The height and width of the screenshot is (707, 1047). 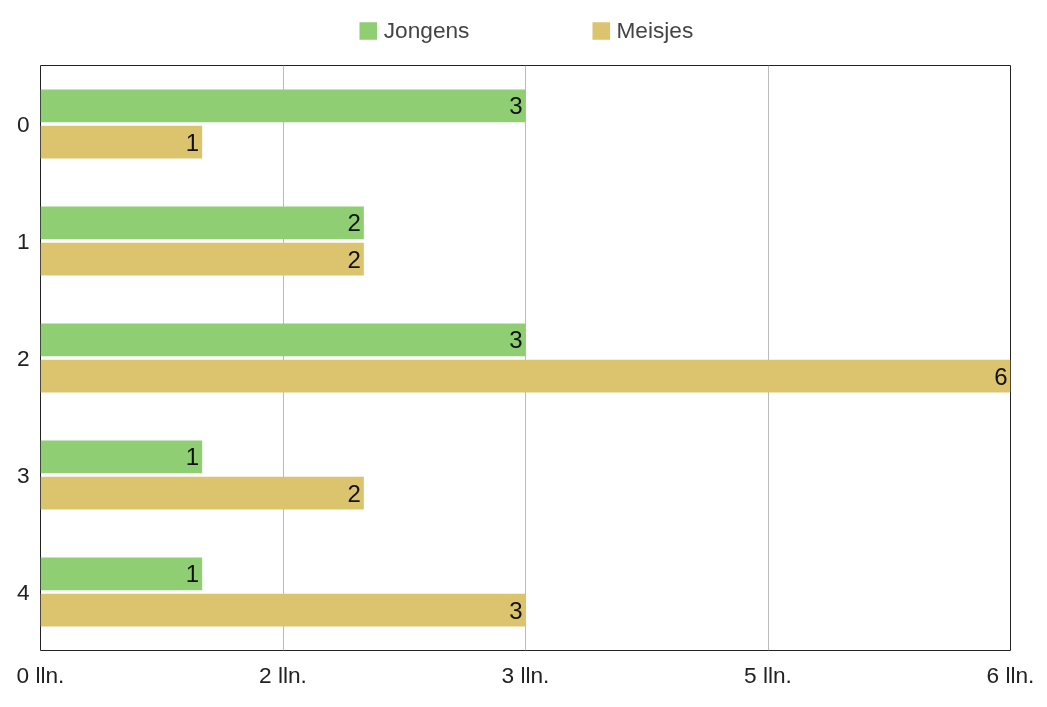 What do you see at coordinates (768, 674) in the screenshot?
I see `x-tick-label: 5 lln.` at bounding box center [768, 674].